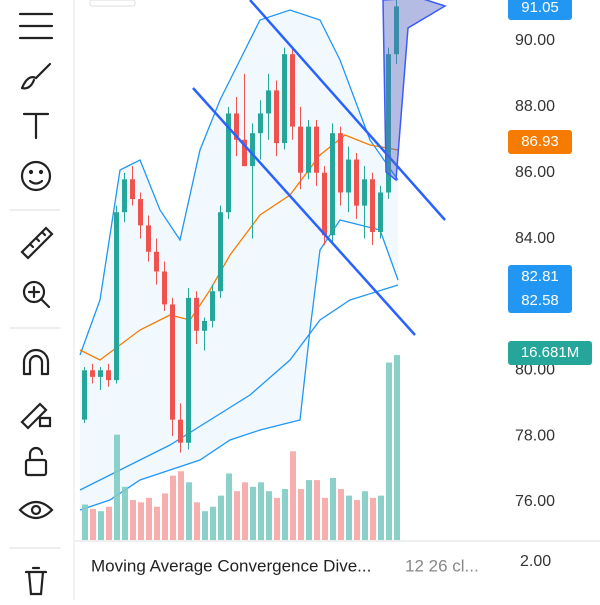  I want to click on price-tick-label: 88.00, so click(535, 106).